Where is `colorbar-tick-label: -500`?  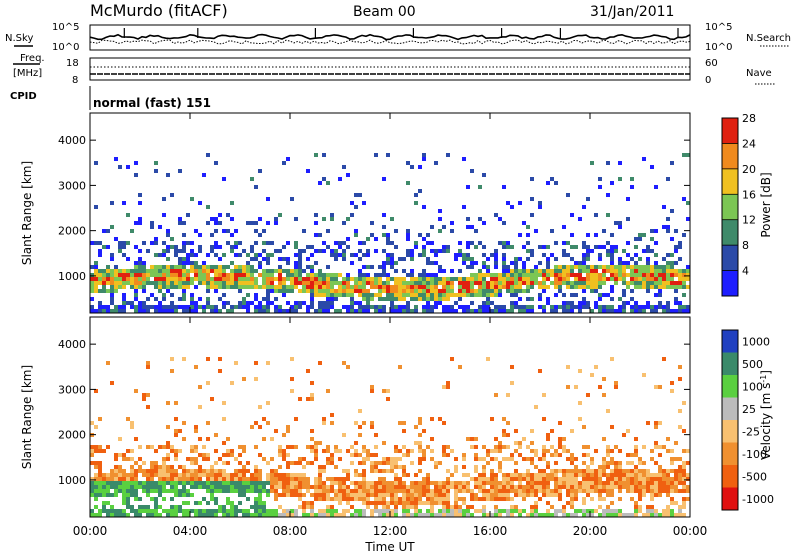 colorbar-tick-label: -500 is located at coordinates (754, 476).